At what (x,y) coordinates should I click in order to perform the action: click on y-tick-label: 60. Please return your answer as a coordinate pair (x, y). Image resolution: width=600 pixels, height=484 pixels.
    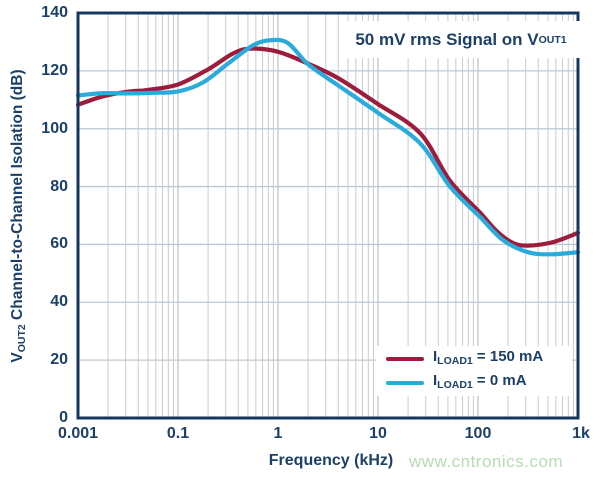
    Looking at the image, I should click on (59, 243).